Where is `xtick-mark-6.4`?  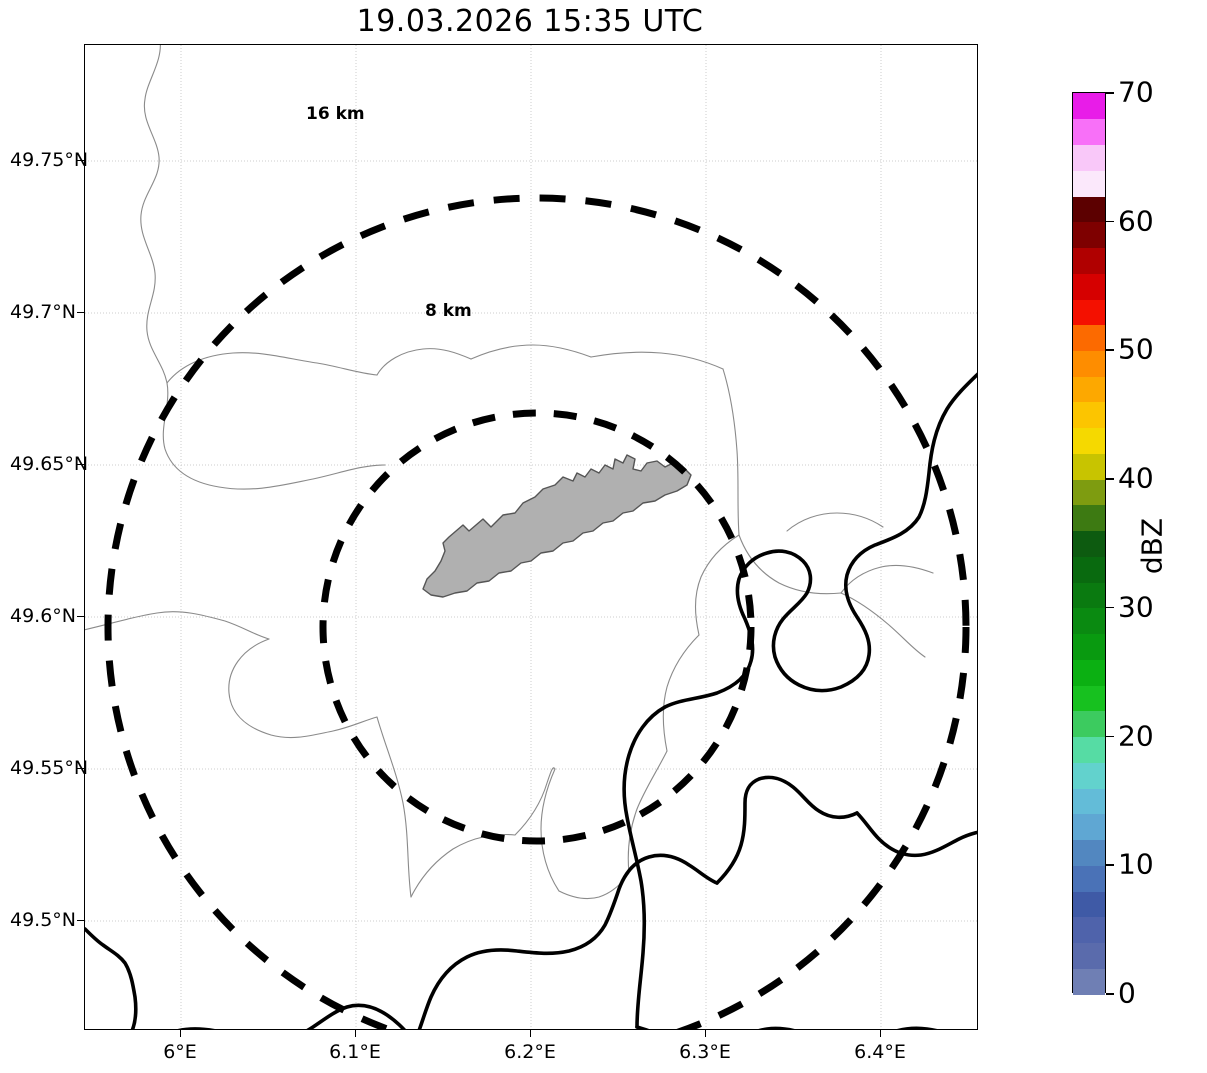 xtick-mark-6.4 is located at coordinates (881, 1033).